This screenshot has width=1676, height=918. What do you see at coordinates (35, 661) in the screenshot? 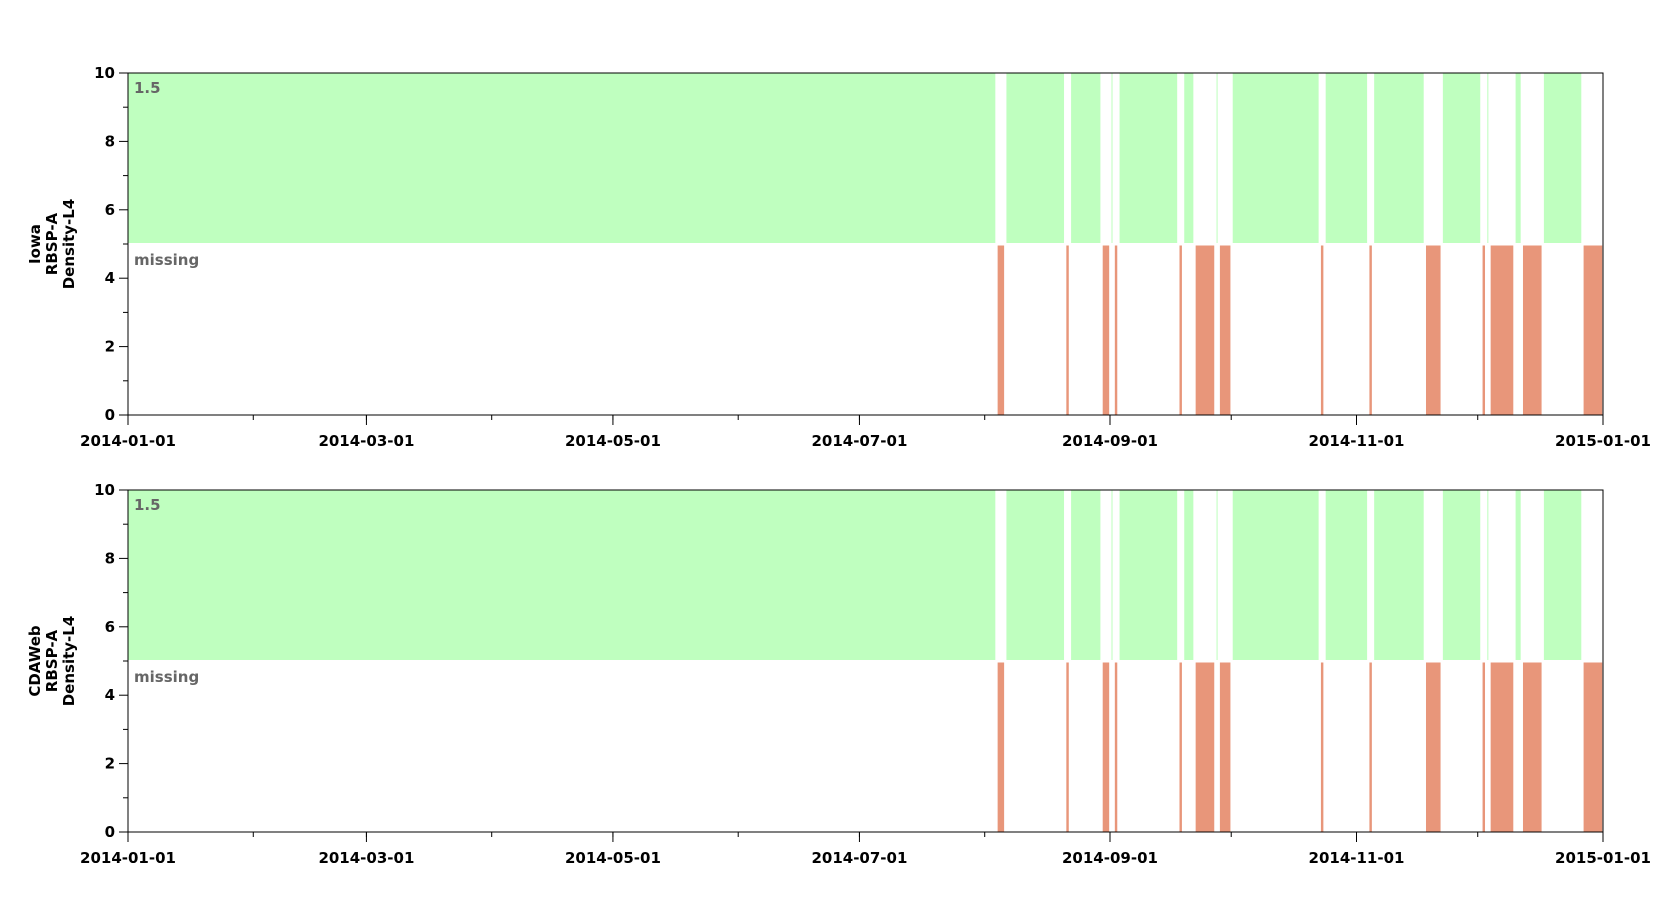
I see `y-axis-label: CDAWeb` at bounding box center [35, 661].